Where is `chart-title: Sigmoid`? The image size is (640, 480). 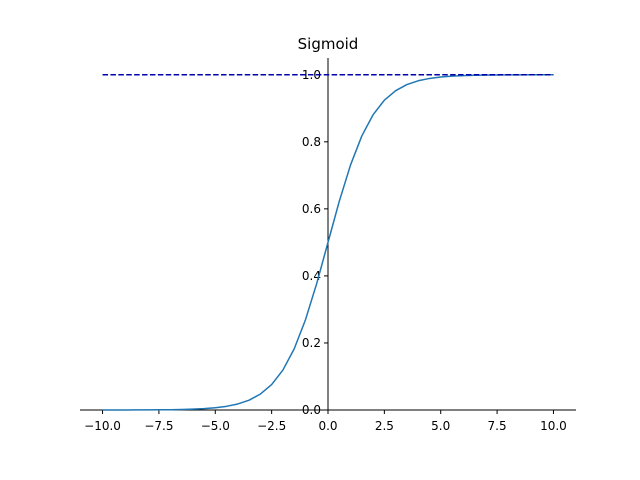 chart-title: Sigmoid is located at coordinates (328, 44).